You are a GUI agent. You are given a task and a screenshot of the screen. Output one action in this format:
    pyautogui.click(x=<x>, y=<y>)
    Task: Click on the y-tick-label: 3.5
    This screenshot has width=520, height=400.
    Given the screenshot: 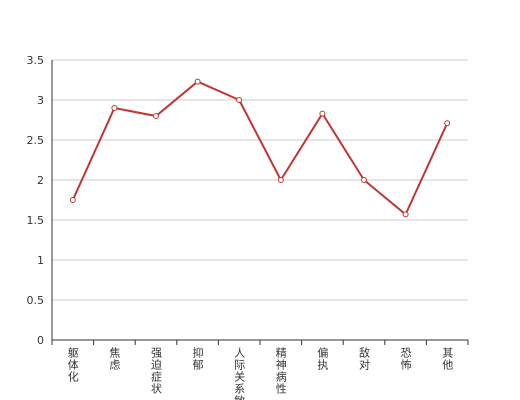 What is the action you would take?
    pyautogui.click(x=36, y=60)
    